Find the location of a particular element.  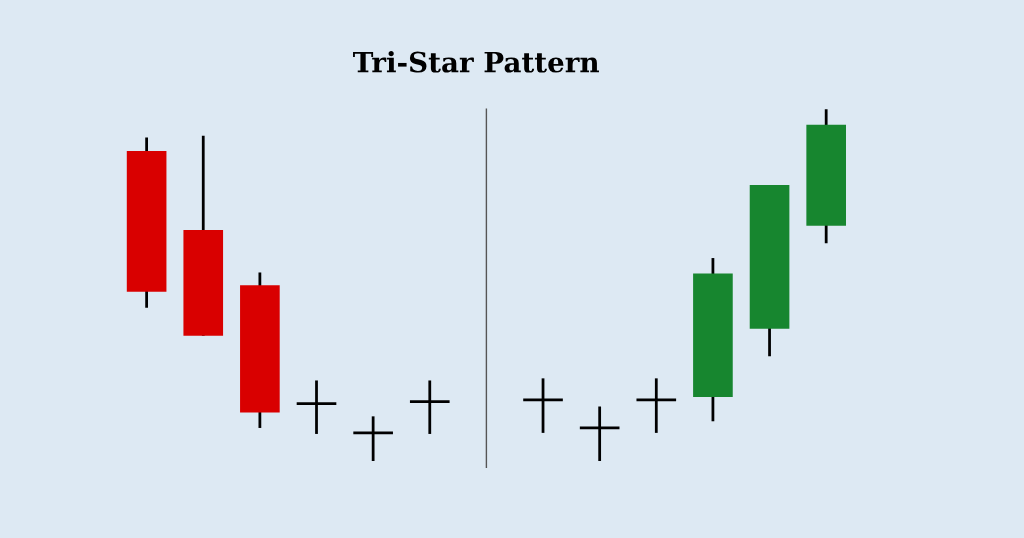

chart-title: Tri-Star Pattern is located at coordinates (476, 62).